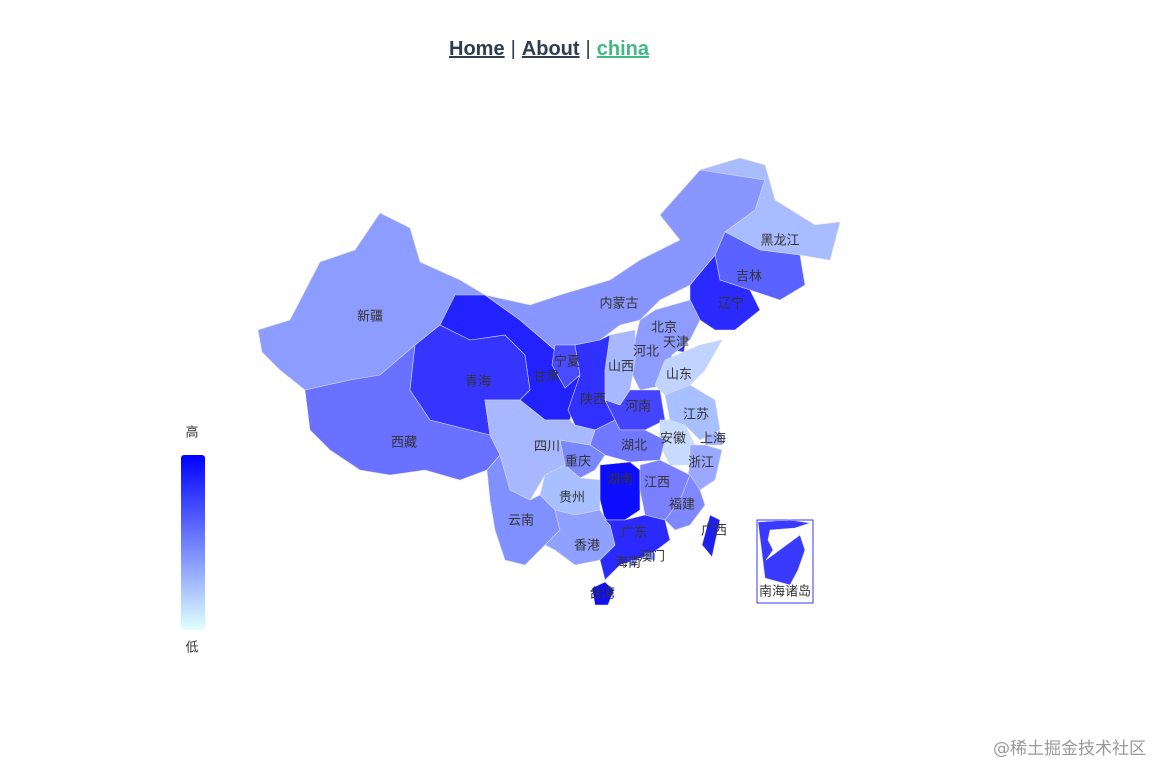  I want to click on province-label: 南海诸岛, so click(785, 592).